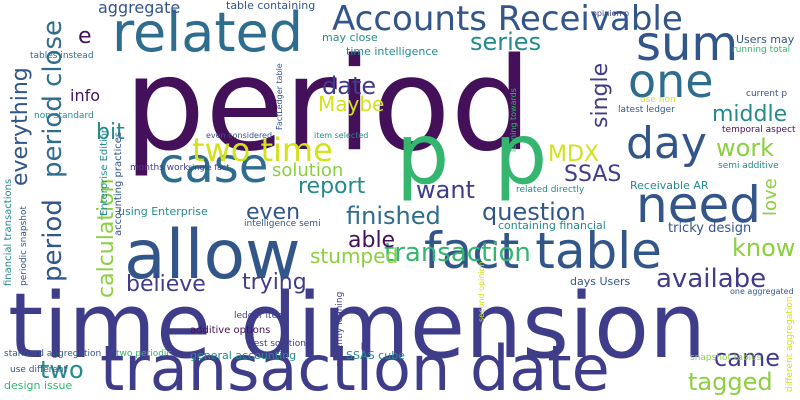 The width and height of the screenshot is (800, 400). Describe the element at coordinates (698, 205) in the screenshot. I see `word-need: need` at that location.